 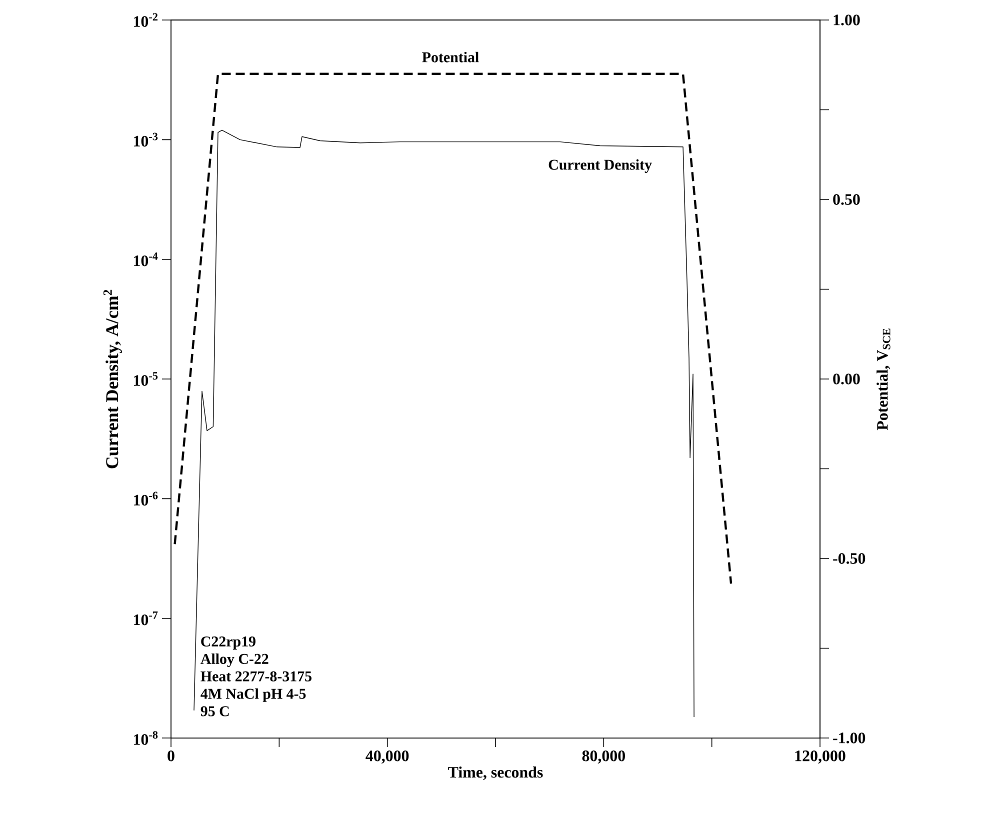 I want to click on y2-axis-title: Potential, V$_{SCE}$, so click(x=883, y=379).